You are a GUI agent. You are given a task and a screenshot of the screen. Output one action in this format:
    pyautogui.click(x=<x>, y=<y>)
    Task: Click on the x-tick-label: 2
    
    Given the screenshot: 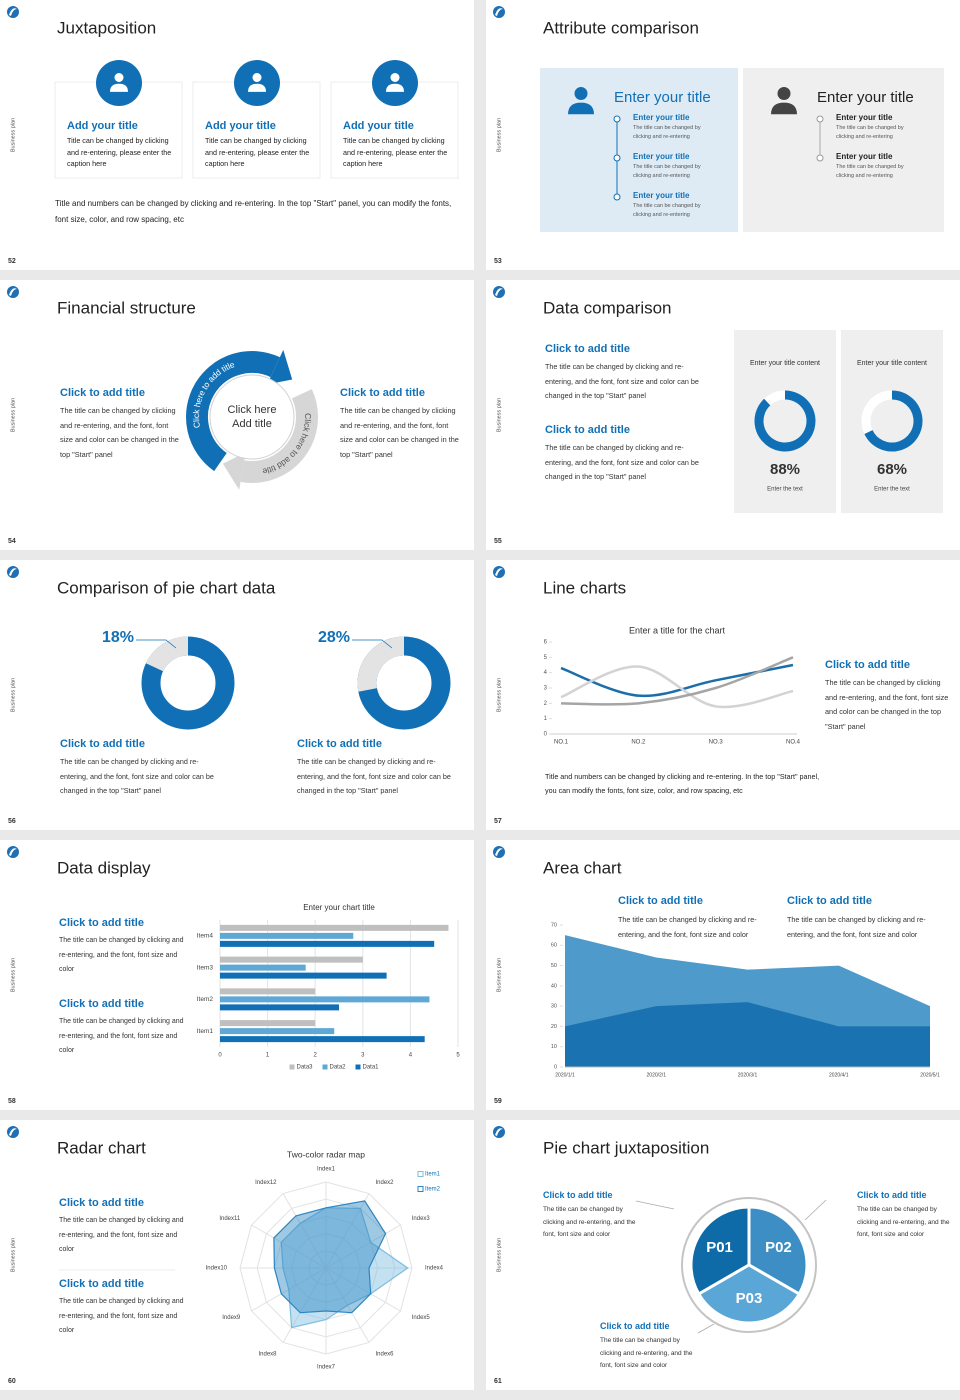 What is the action you would take?
    pyautogui.click(x=316, y=1056)
    